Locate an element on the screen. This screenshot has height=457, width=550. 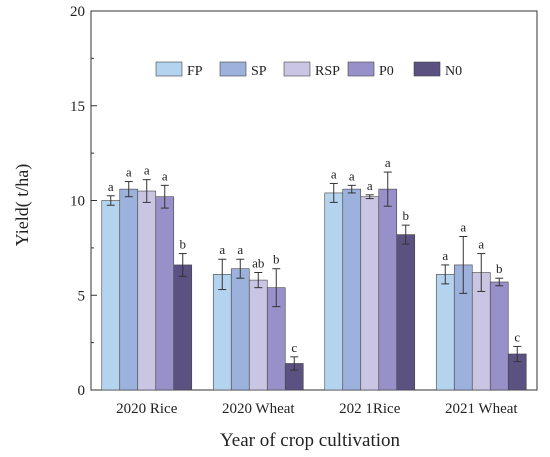
x-tick-label: 2020 Wheat is located at coordinates (258, 409).